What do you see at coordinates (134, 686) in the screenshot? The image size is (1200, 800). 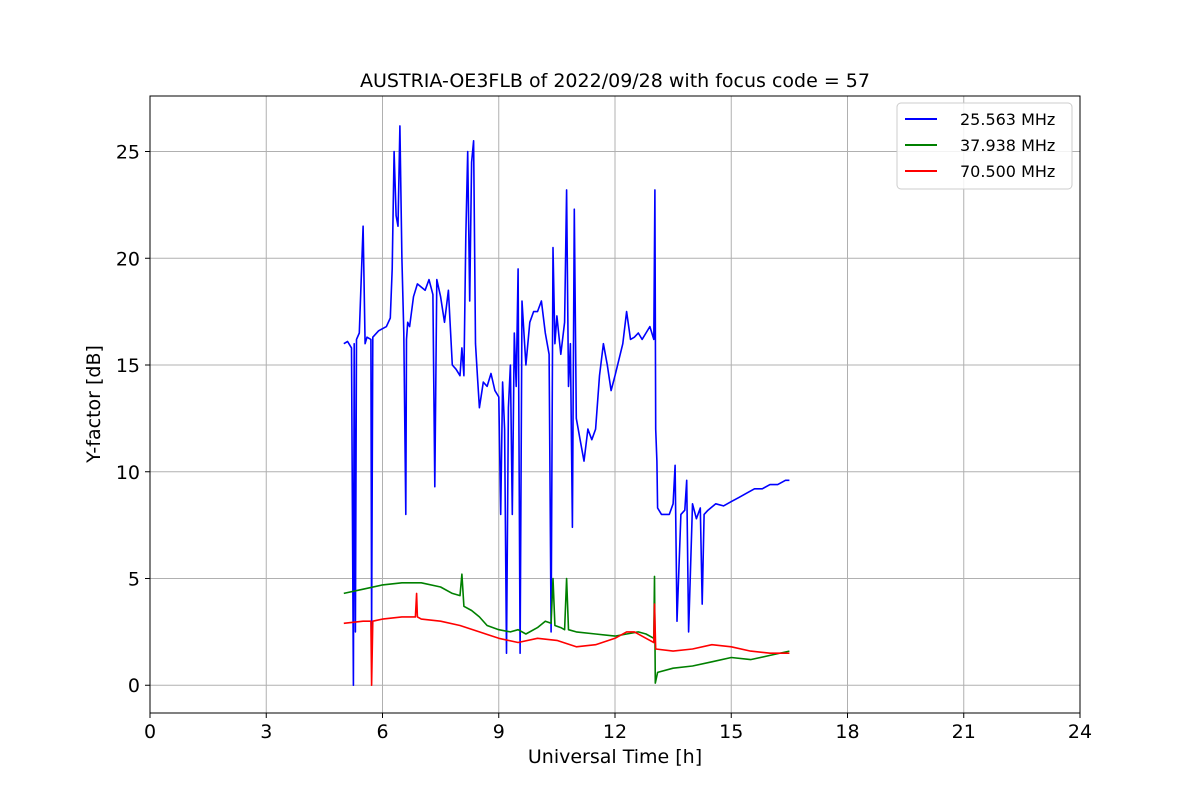 I see `y-tick-label: 0` at bounding box center [134, 686].